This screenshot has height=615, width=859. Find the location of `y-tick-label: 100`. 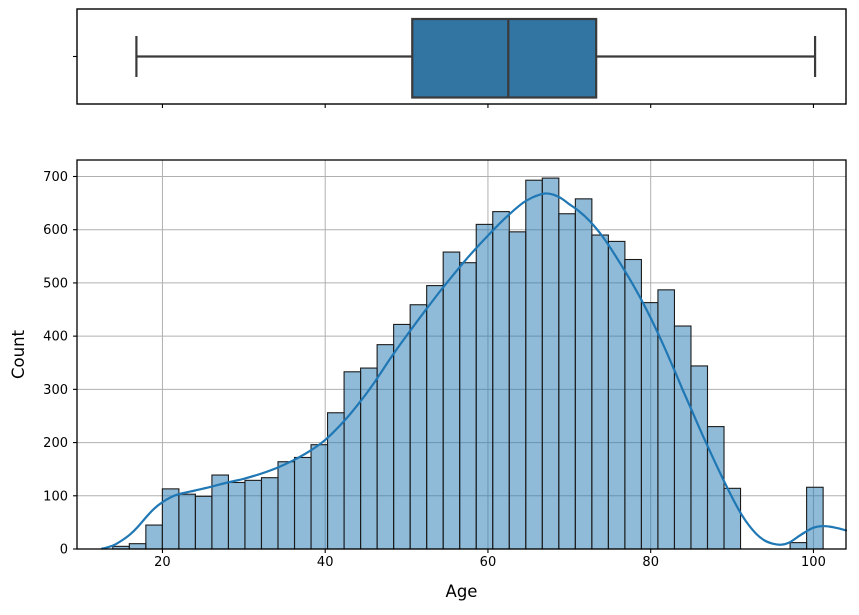

y-tick-label: 100 is located at coordinates (55, 496).